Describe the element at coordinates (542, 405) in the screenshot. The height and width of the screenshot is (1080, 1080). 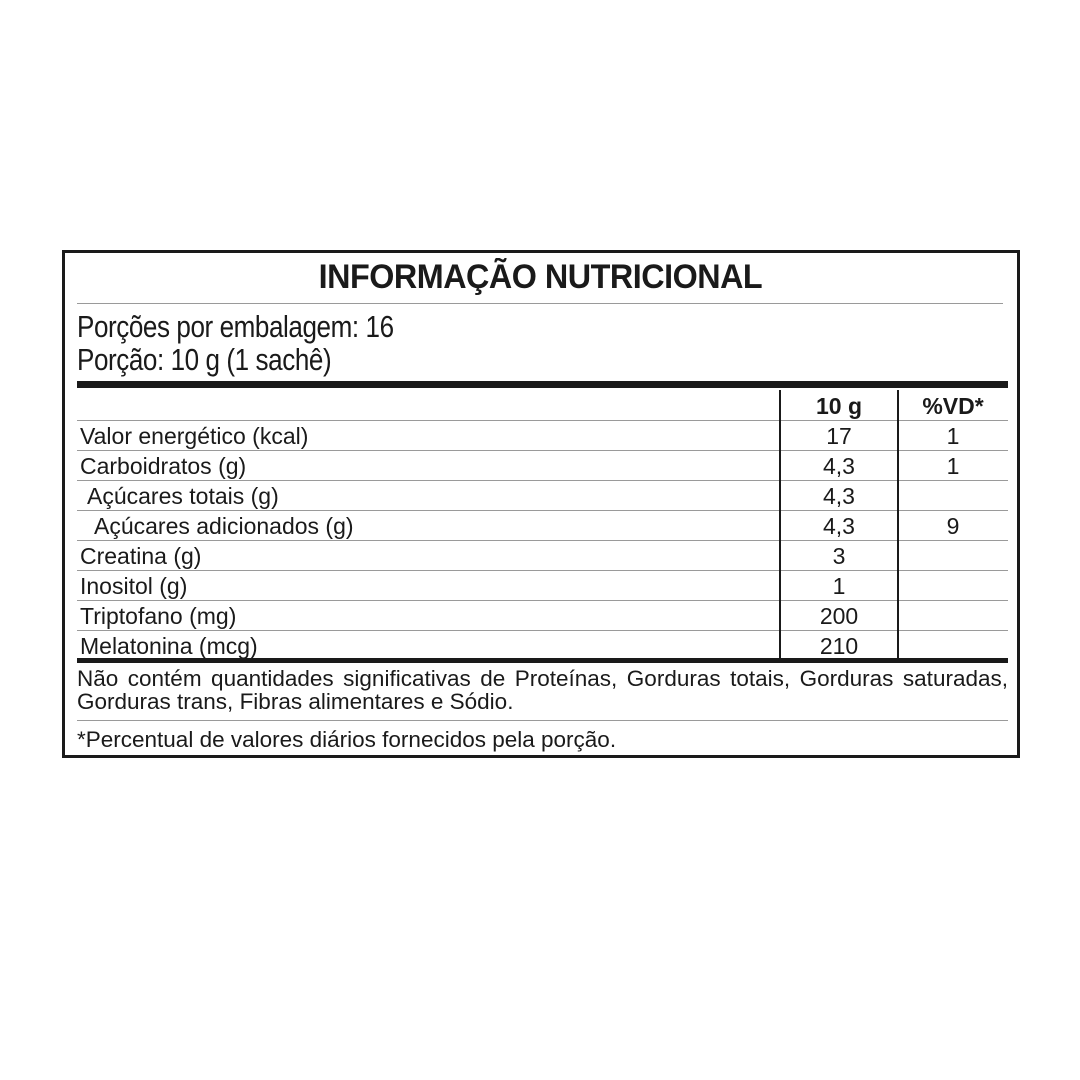
I see `table-header-row: 10 g %VD*` at that location.